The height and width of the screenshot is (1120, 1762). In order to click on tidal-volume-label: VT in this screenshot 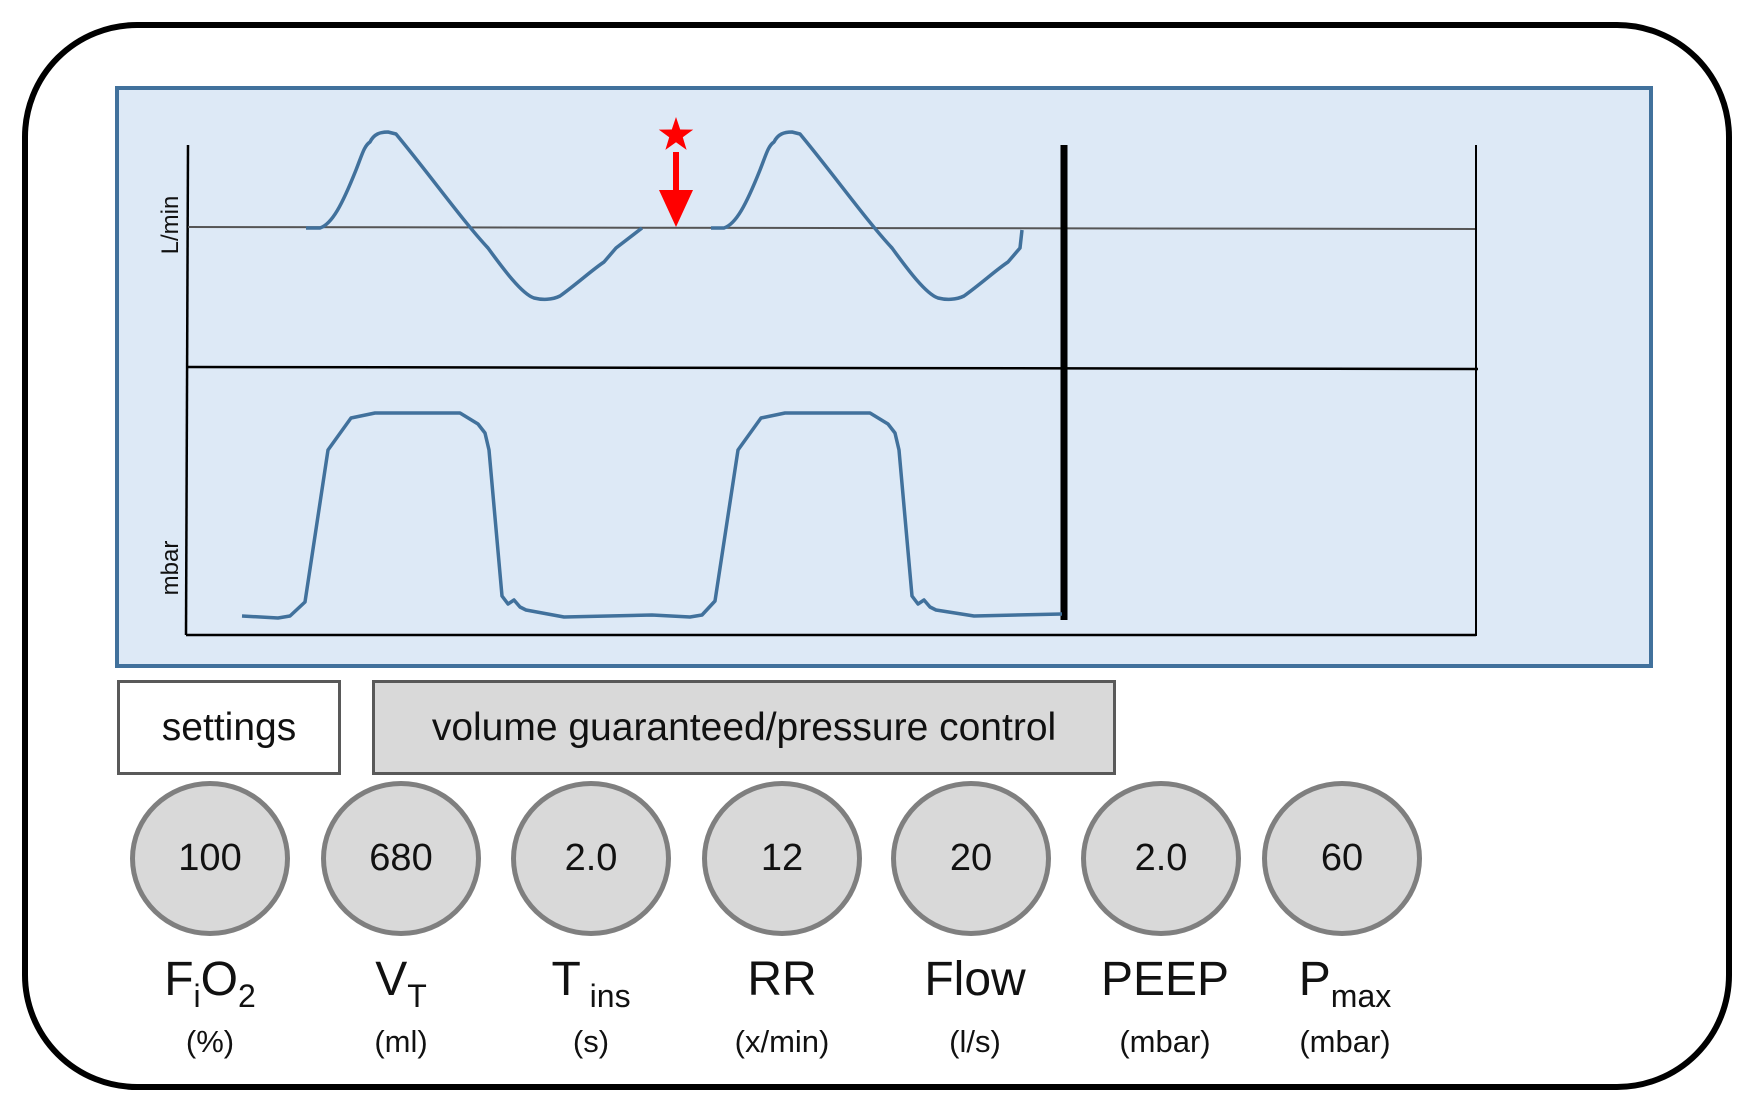, I will do `click(401, 983)`.